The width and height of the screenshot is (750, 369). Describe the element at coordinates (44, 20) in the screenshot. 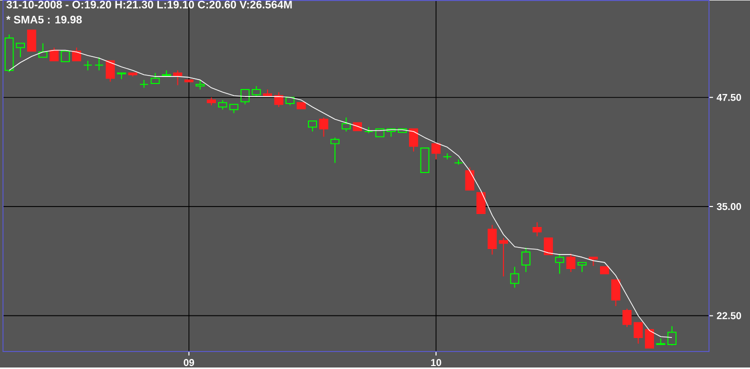

I see `text: * SMA5 : 19.98` at that location.